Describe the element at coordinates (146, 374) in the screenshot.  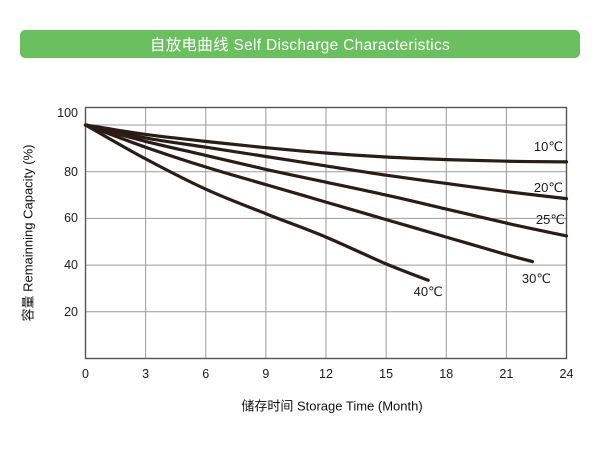
I see `x-tick-label: 3` at that location.